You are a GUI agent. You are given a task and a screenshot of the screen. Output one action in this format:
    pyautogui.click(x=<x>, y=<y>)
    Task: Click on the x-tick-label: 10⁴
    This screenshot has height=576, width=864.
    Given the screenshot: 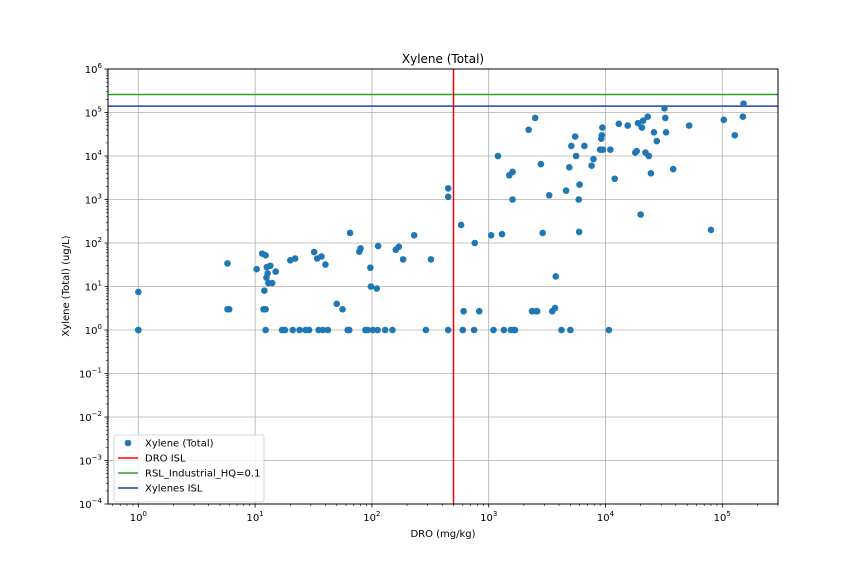 What is the action you would take?
    pyautogui.click(x=606, y=517)
    